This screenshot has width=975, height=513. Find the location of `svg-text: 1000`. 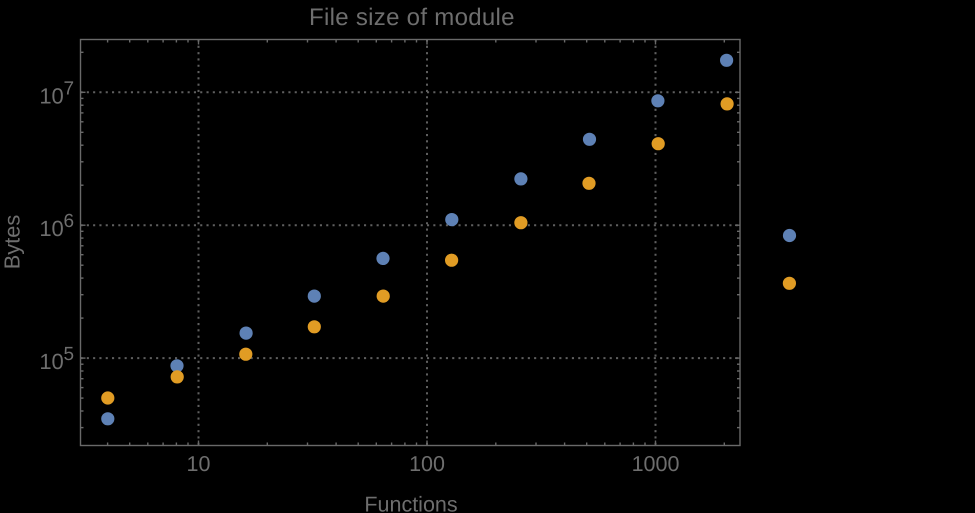

svg-text: 1000 is located at coordinates (656, 464).